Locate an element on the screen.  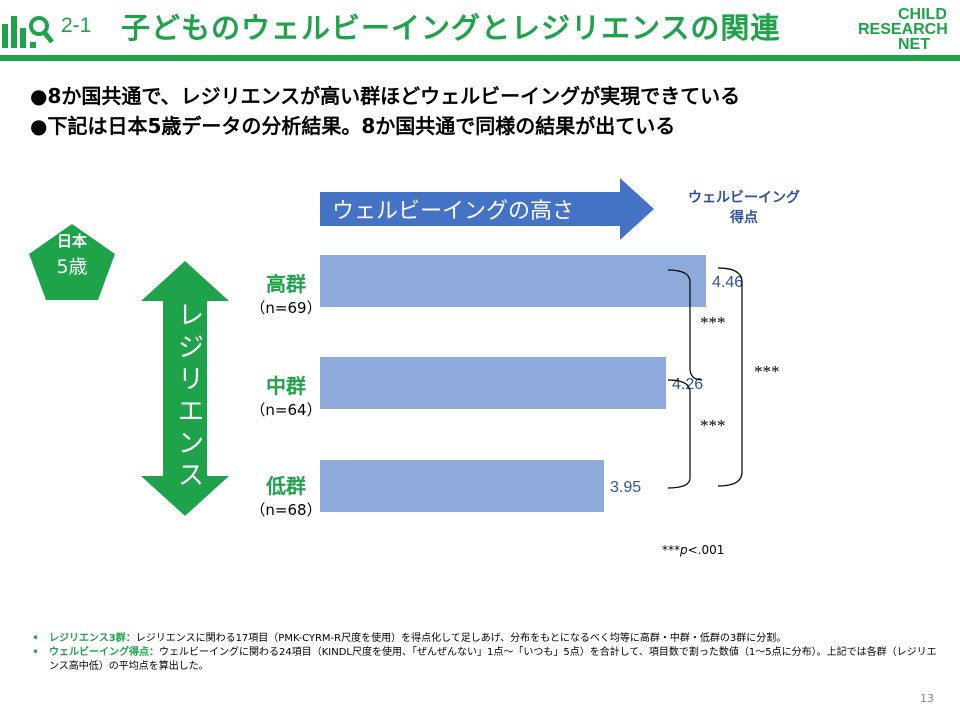
score-header-line2: 得点 is located at coordinates (744, 218).